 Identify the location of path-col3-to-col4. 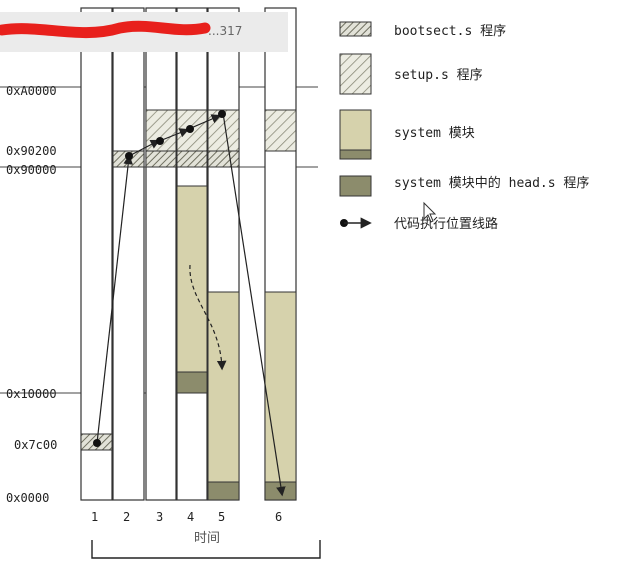
(175, 134).